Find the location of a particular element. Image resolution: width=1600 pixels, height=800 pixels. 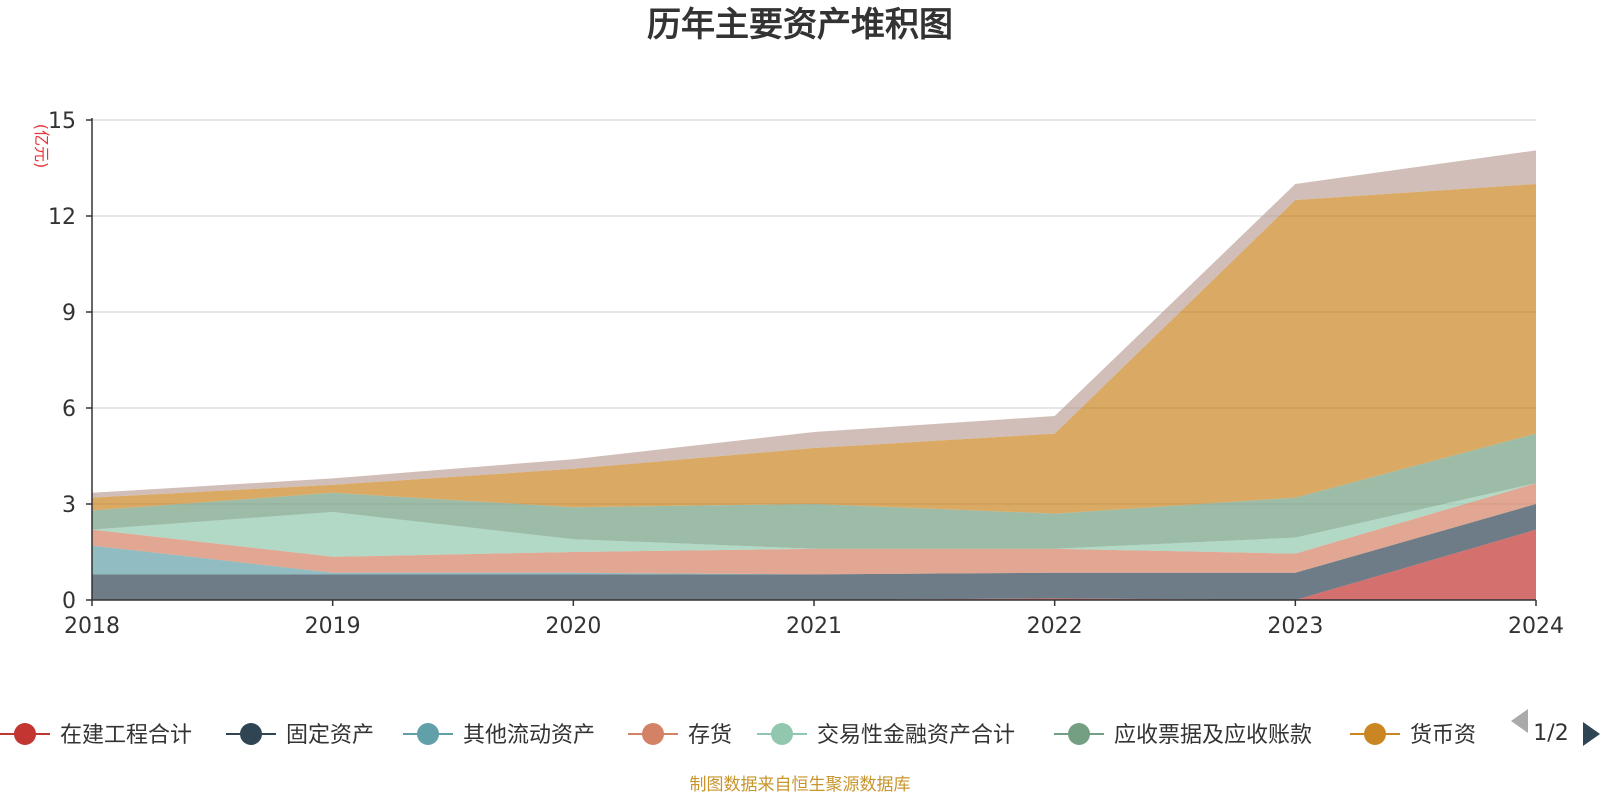

legend-label: 其他流动资产 is located at coordinates (529, 735).